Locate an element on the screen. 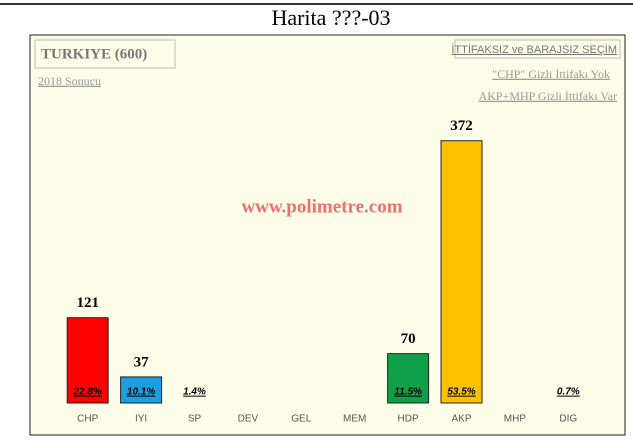 This screenshot has width=633, height=441. chart-title: Harita ???-03 is located at coordinates (330, 17).